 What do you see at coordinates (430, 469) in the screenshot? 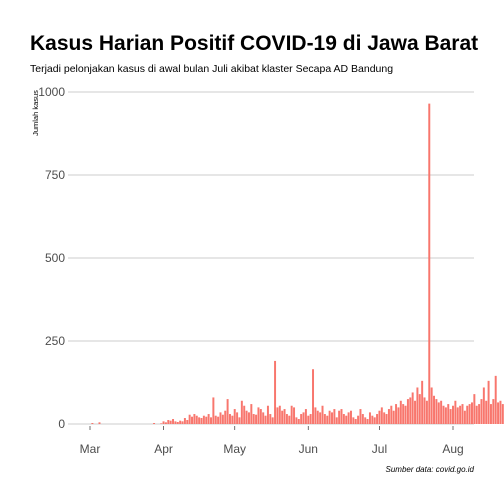
I see `chart-caption: Sumber data: covid.go.id` at bounding box center [430, 469].